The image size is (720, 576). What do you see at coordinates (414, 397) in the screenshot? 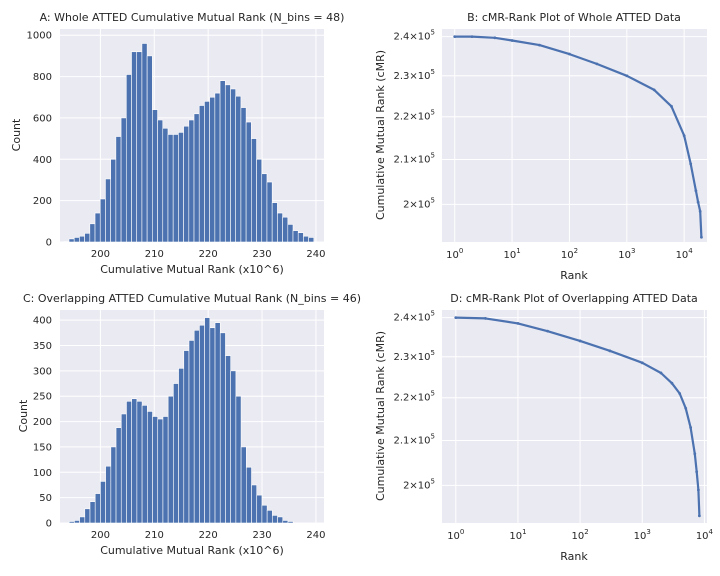
I see `y-tick-label: 2.2×10⁵` at bounding box center [414, 397].